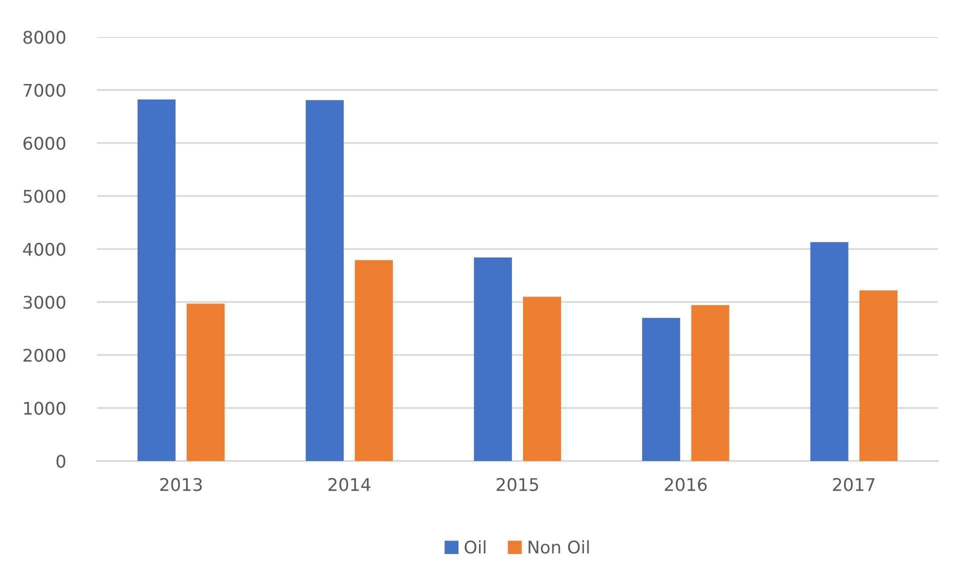 This screenshot has height=581, width=955. Describe the element at coordinates (349, 485) in the screenshot. I see `x-tick-label: 2014` at that location.